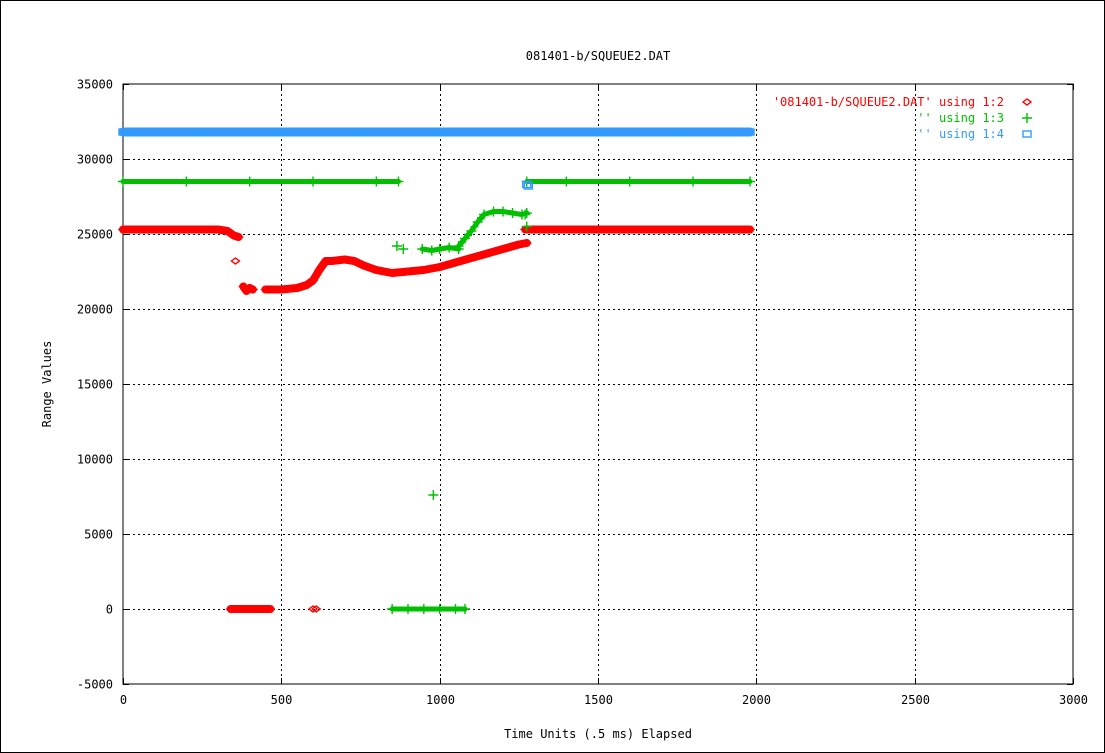 The image size is (1105, 753). I want to click on x-tick-label: 1500, so click(598, 700).